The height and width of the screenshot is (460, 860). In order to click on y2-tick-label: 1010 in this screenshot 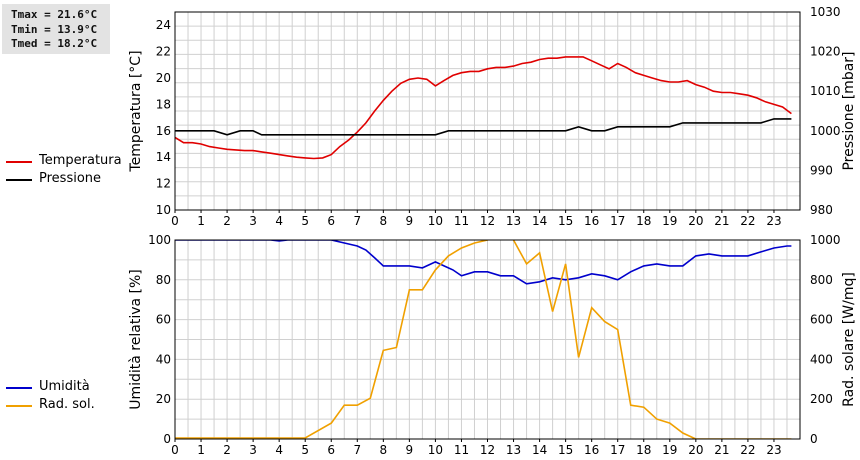, I will do `click(825, 91)`.